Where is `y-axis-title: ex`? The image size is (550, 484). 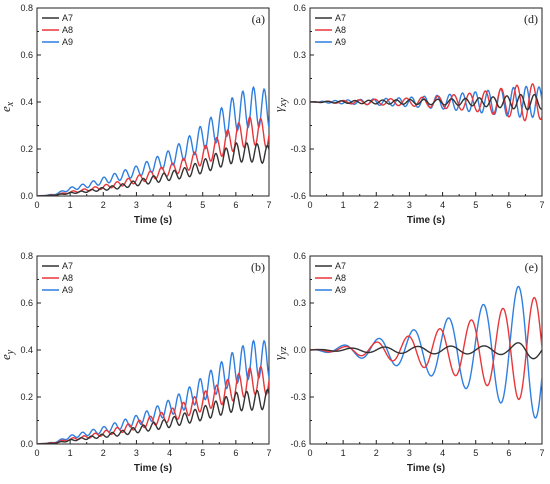 y-axis-title: ex is located at coordinates (8, 106).